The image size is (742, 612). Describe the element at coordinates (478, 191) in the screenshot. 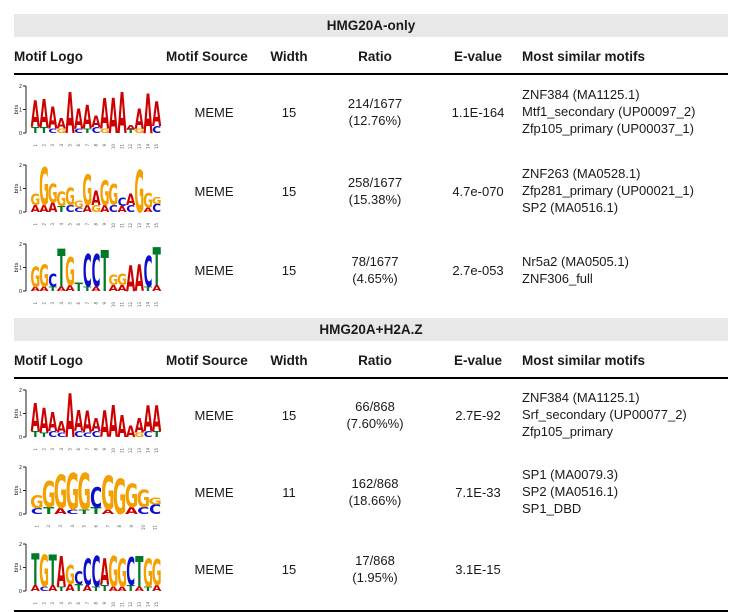

I see `motif-evalue-value: 4.7e-070` at that location.